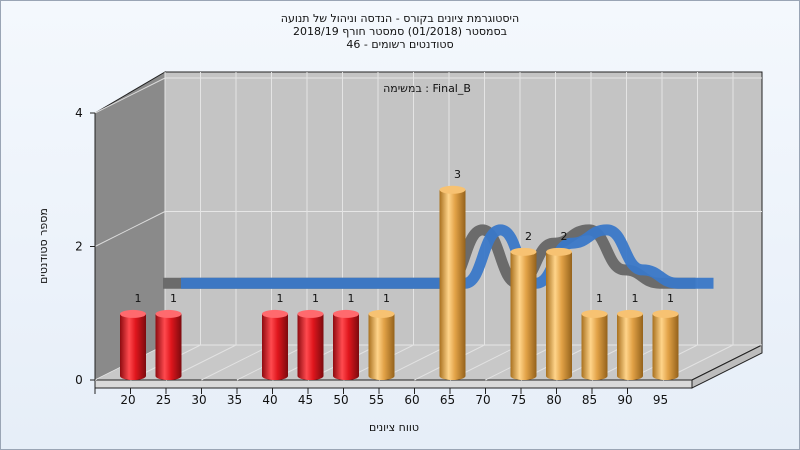  Describe the element at coordinates (376, 400) in the screenshot. I see `x-tick-label: 55` at that location.